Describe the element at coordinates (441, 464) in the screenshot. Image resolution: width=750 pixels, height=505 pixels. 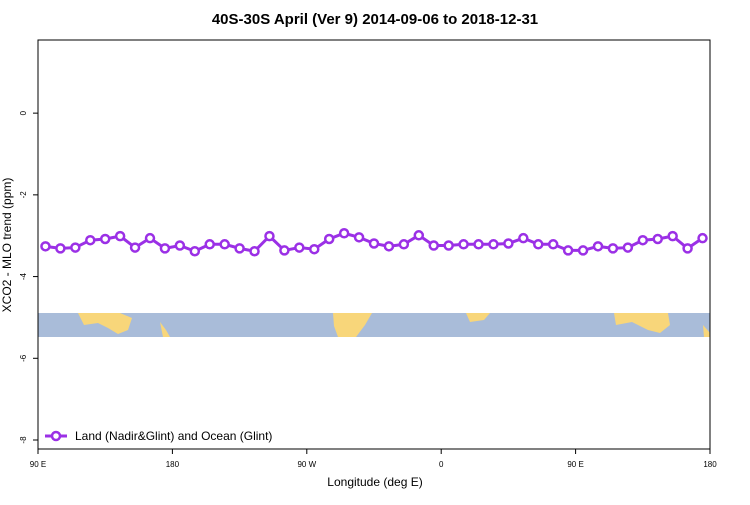
I see `x-tick-label: 0` at that location.